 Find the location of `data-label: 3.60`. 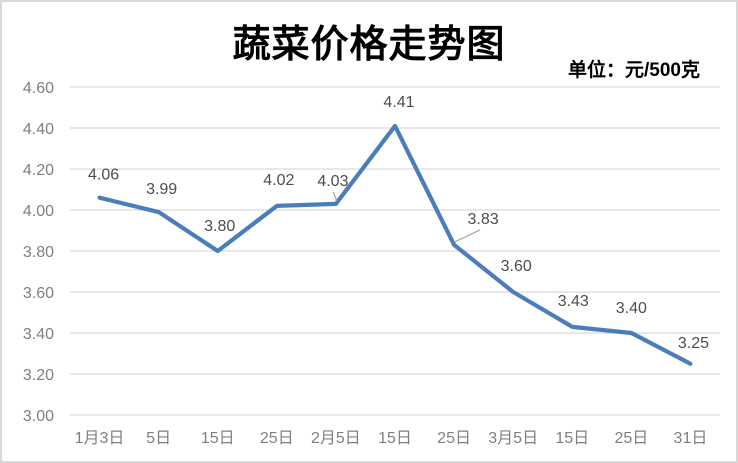

data-label: 3.60 is located at coordinates (516, 266).